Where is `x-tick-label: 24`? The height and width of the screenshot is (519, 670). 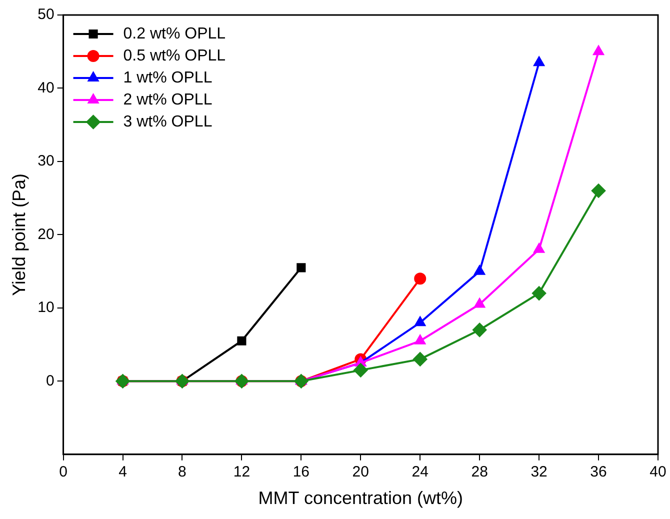
x-tick-label: 24 is located at coordinates (420, 472).